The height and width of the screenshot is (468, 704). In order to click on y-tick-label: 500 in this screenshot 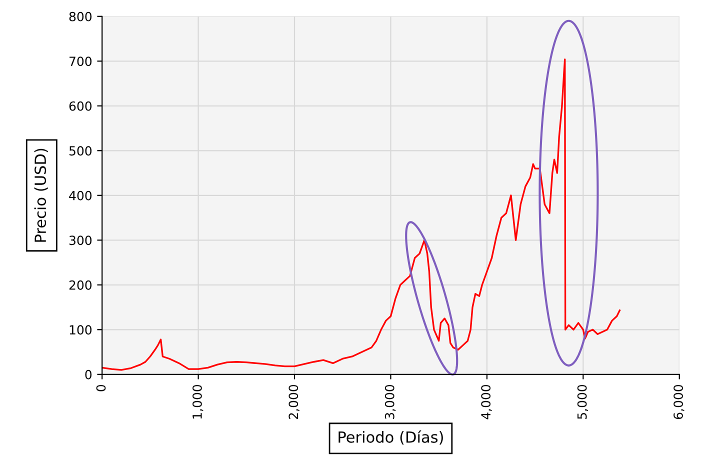, I will do `click(80, 151)`.